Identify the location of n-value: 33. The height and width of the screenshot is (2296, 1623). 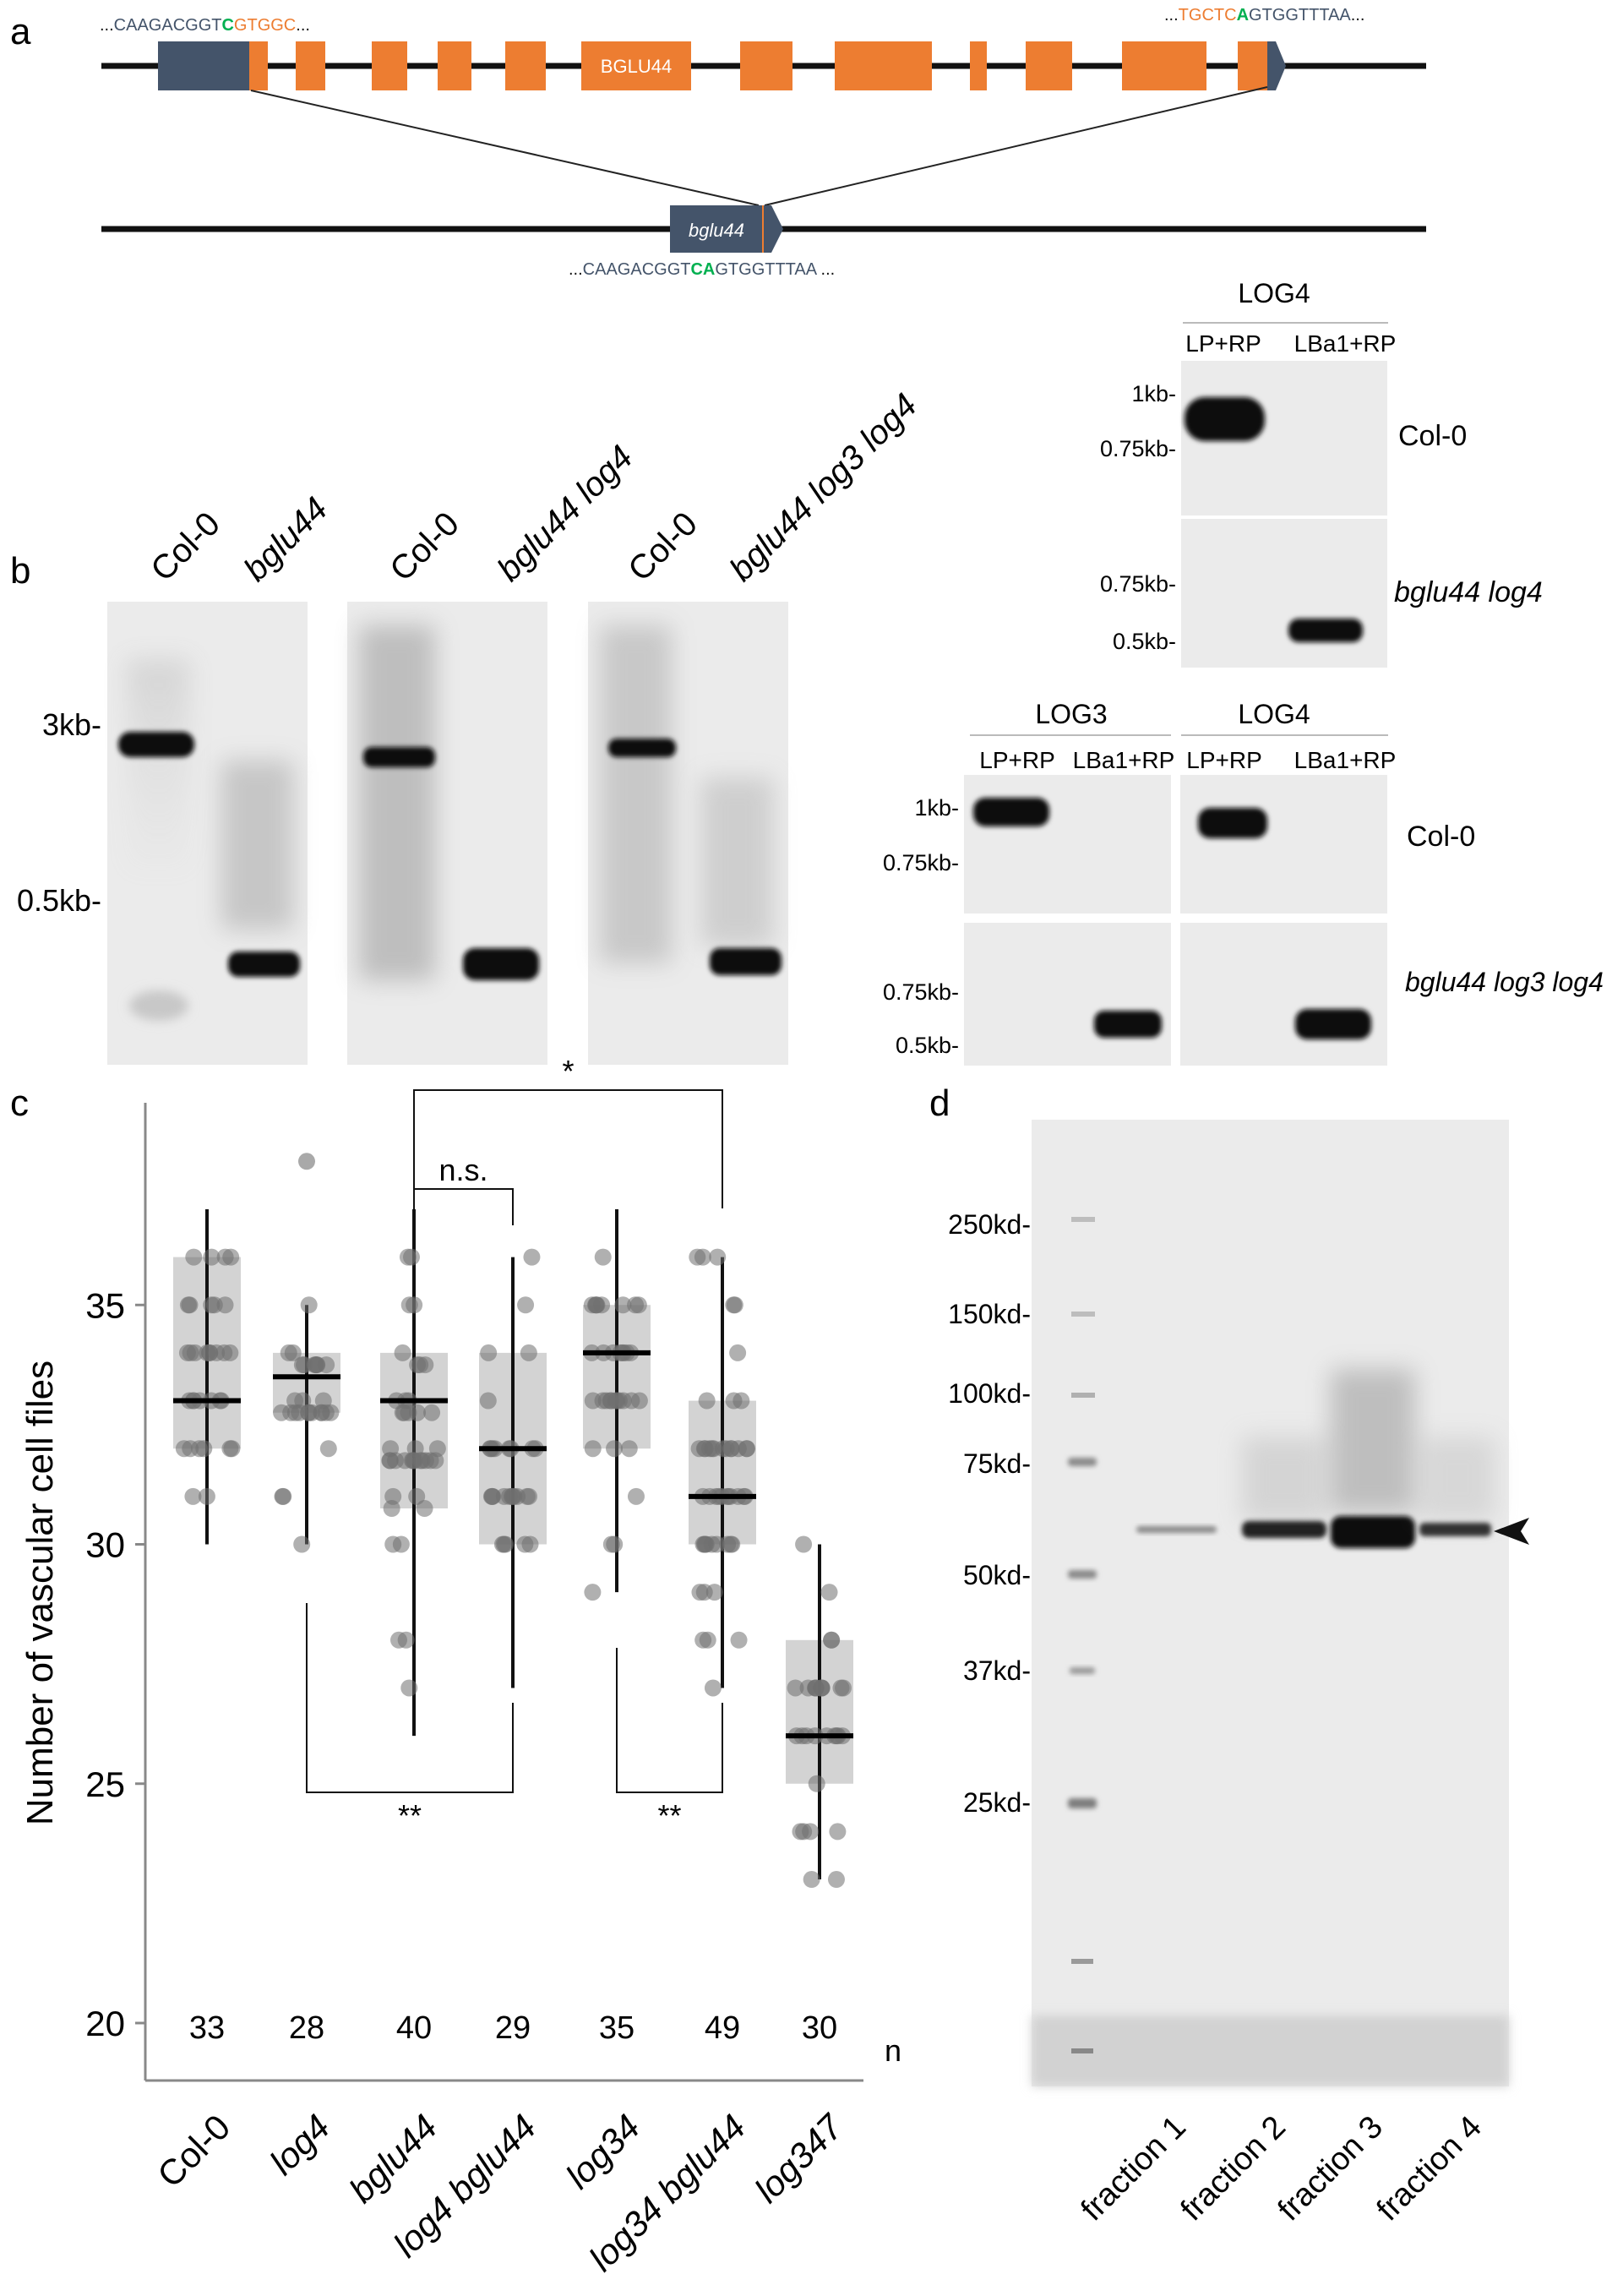
(207, 2028).